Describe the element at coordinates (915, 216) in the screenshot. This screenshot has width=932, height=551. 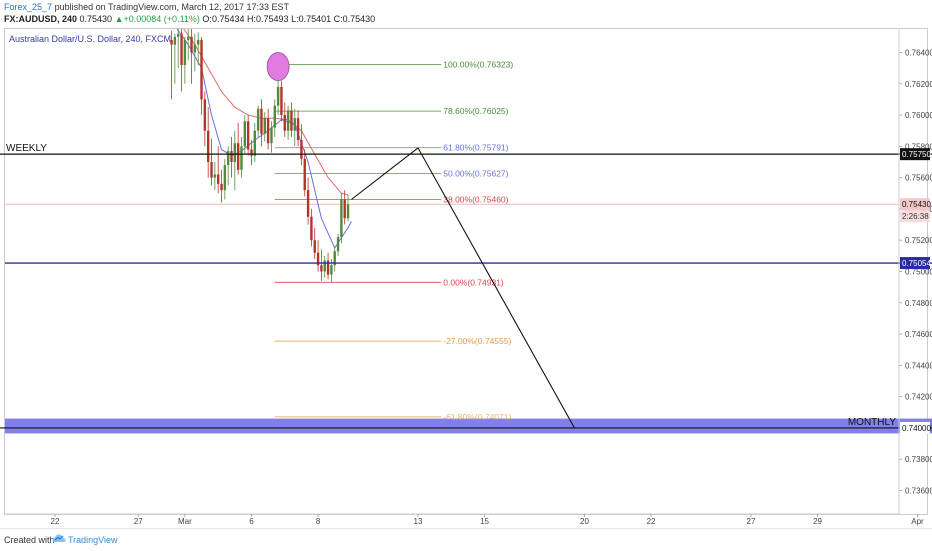
I see `countdown-badge` at that location.